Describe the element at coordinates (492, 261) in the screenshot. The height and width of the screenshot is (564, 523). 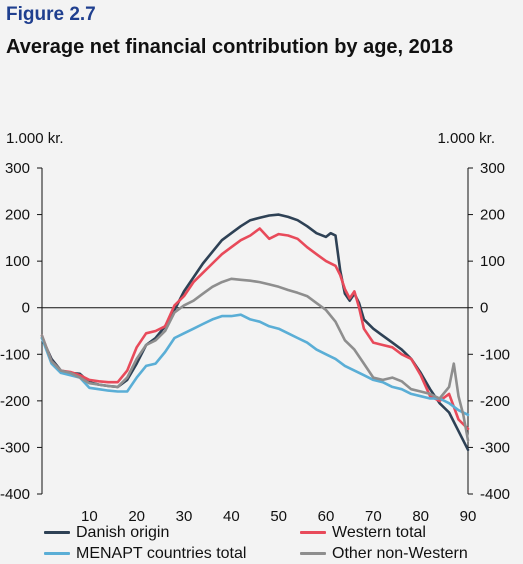
I see `y-tick-label-right: 100` at that location.